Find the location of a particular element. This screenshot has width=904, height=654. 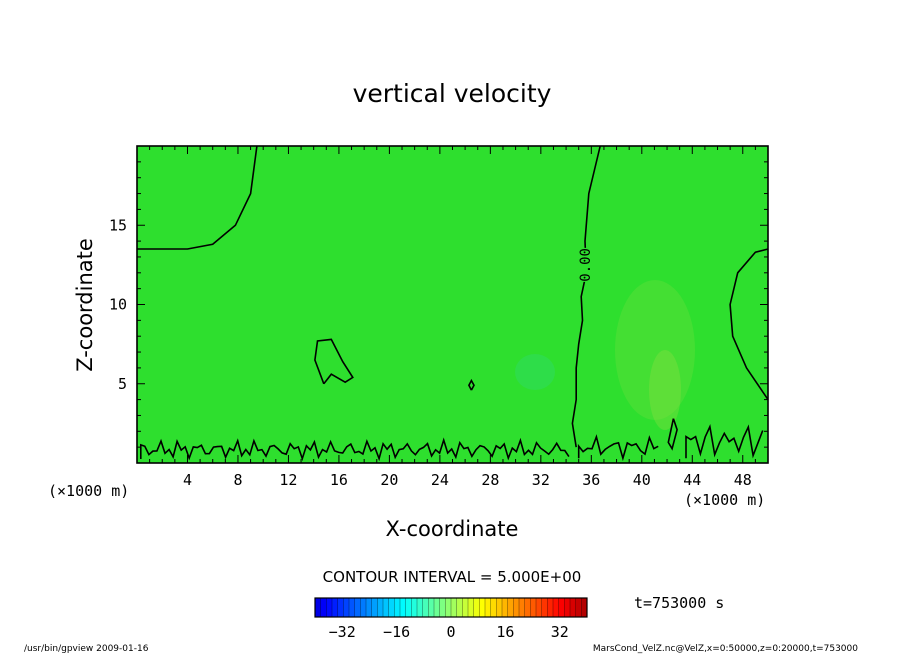

chart-title: vertical velocity is located at coordinates (452, 93).